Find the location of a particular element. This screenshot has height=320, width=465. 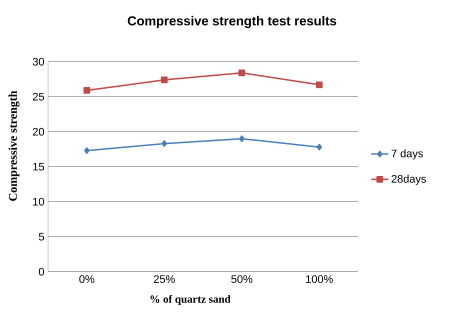

legend-label: 7 days is located at coordinates (407, 154).